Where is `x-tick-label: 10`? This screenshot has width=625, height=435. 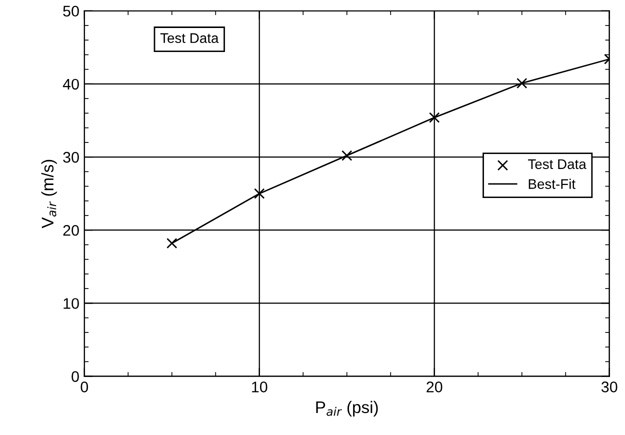 x-tick-label: 10 is located at coordinates (260, 387).